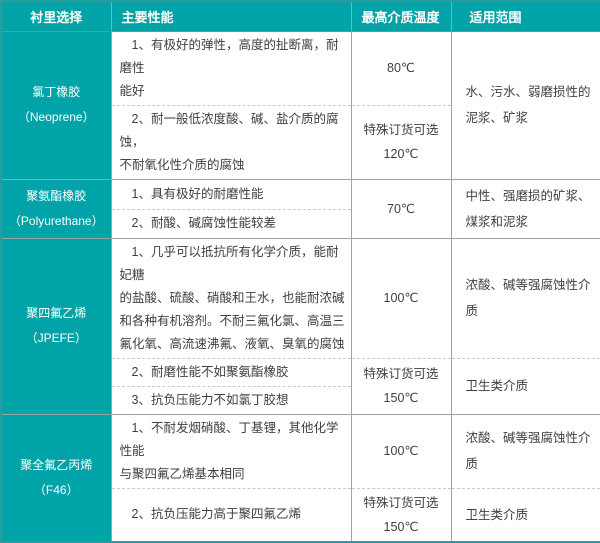  Describe the element at coordinates (56, 195) in the screenshot. I see `lining-name: 聚氨酯橡胶` at that location.